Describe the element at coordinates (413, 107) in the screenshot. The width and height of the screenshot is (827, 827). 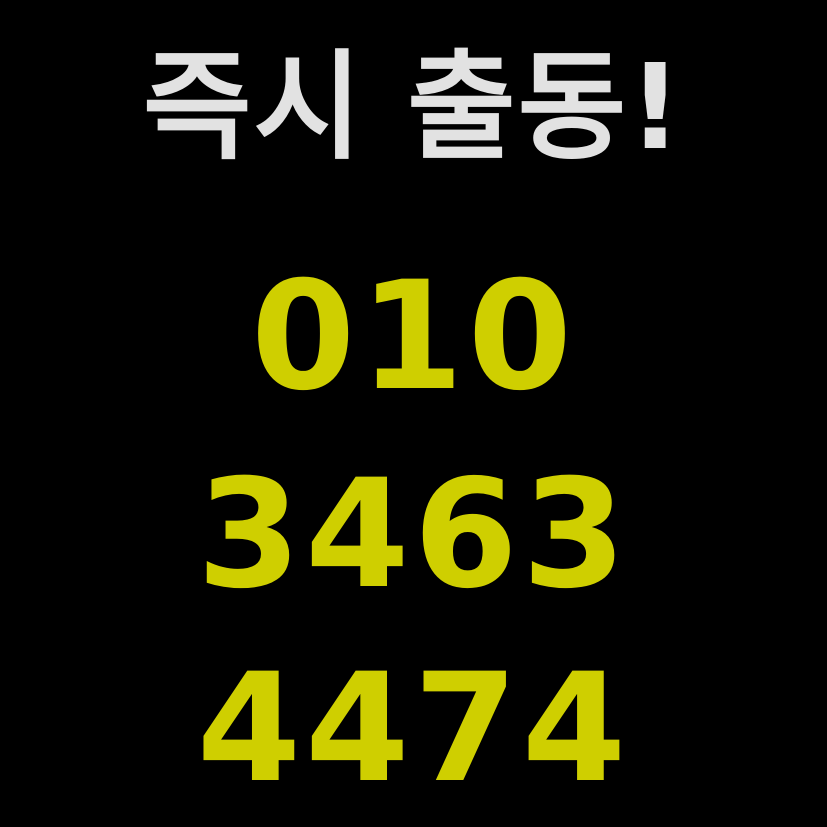
I see `headline-text: 즉시 출동!` at that location.